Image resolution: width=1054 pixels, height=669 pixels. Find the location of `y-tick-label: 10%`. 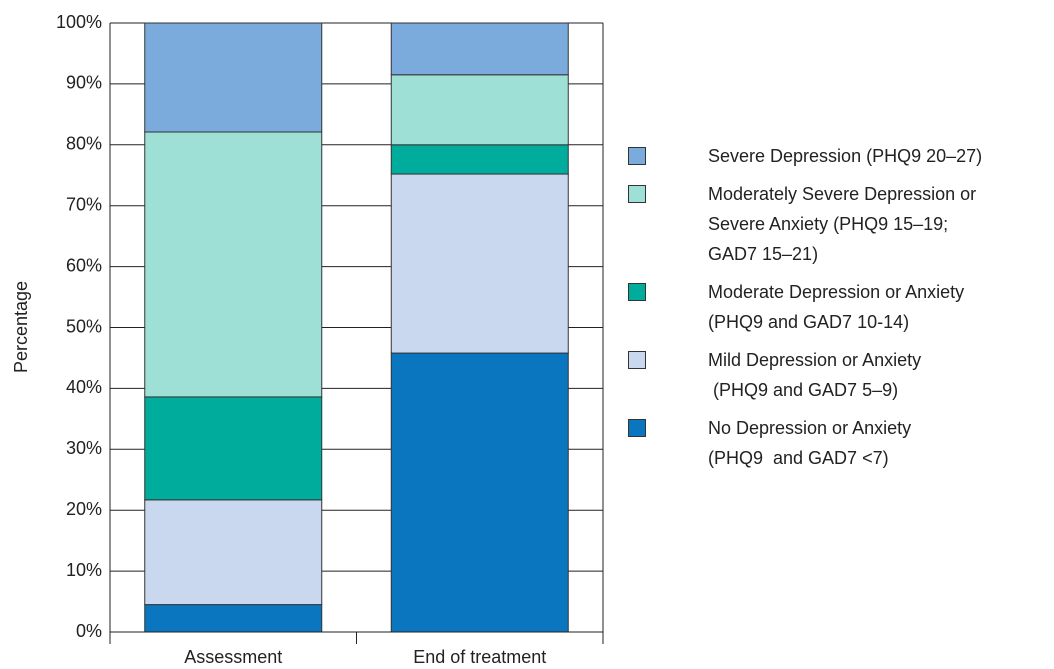

y-tick-label: 10% is located at coordinates (84, 570).